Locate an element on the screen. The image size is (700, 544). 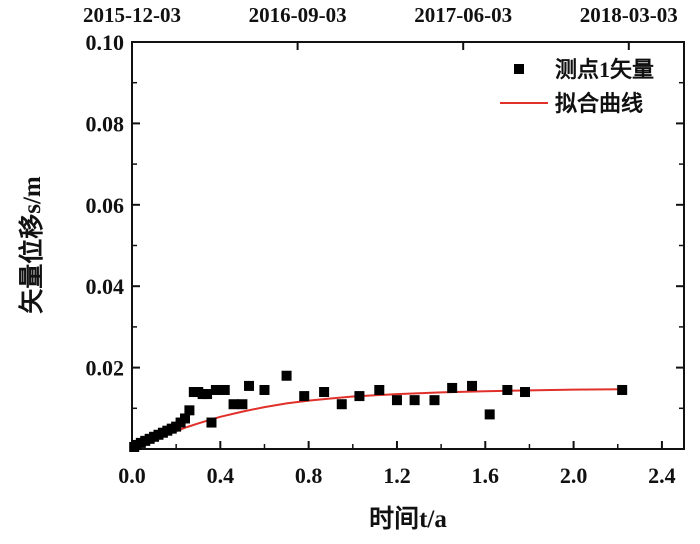
y-tick-label: 0.02 is located at coordinates (105, 368).